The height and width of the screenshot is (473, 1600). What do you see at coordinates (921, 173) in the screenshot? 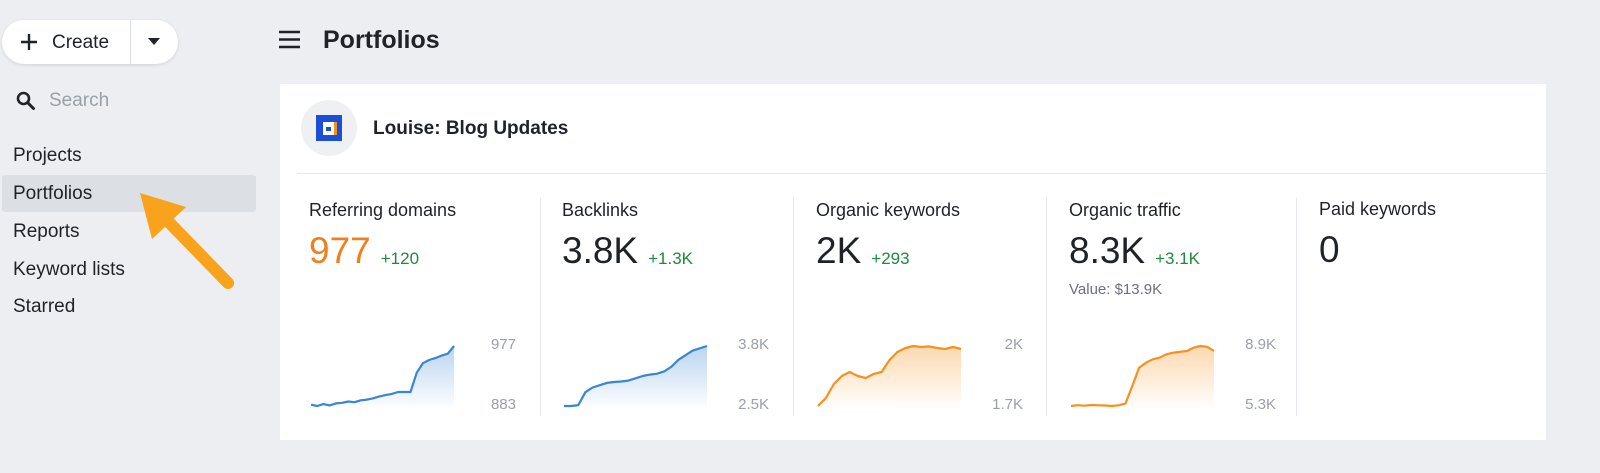
I see `divider` at bounding box center [921, 173].